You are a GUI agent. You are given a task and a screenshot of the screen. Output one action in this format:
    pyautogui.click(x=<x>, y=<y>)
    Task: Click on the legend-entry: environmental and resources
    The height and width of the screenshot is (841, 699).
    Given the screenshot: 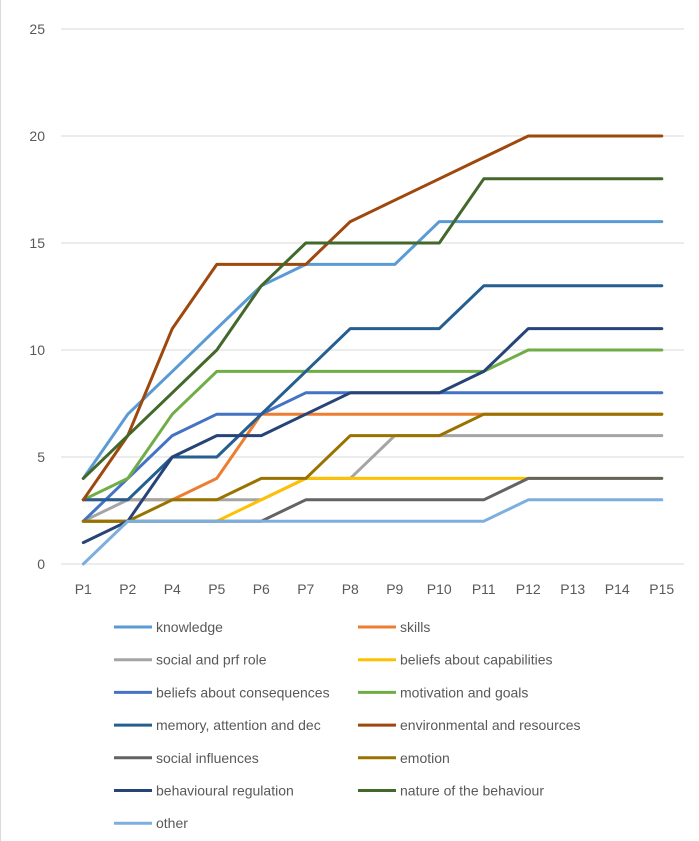 What is the action you would take?
    pyautogui.click(x=469, y=725)
    